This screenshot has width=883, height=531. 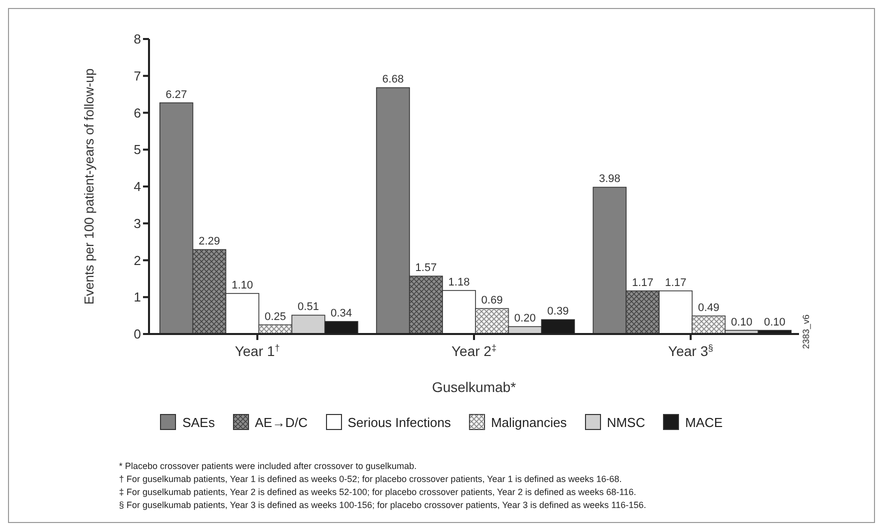 What do you see at coordinates (398, 422) in the screenshot?
I see `legend-label: Serious Infections` at bounding box center [398, 422].